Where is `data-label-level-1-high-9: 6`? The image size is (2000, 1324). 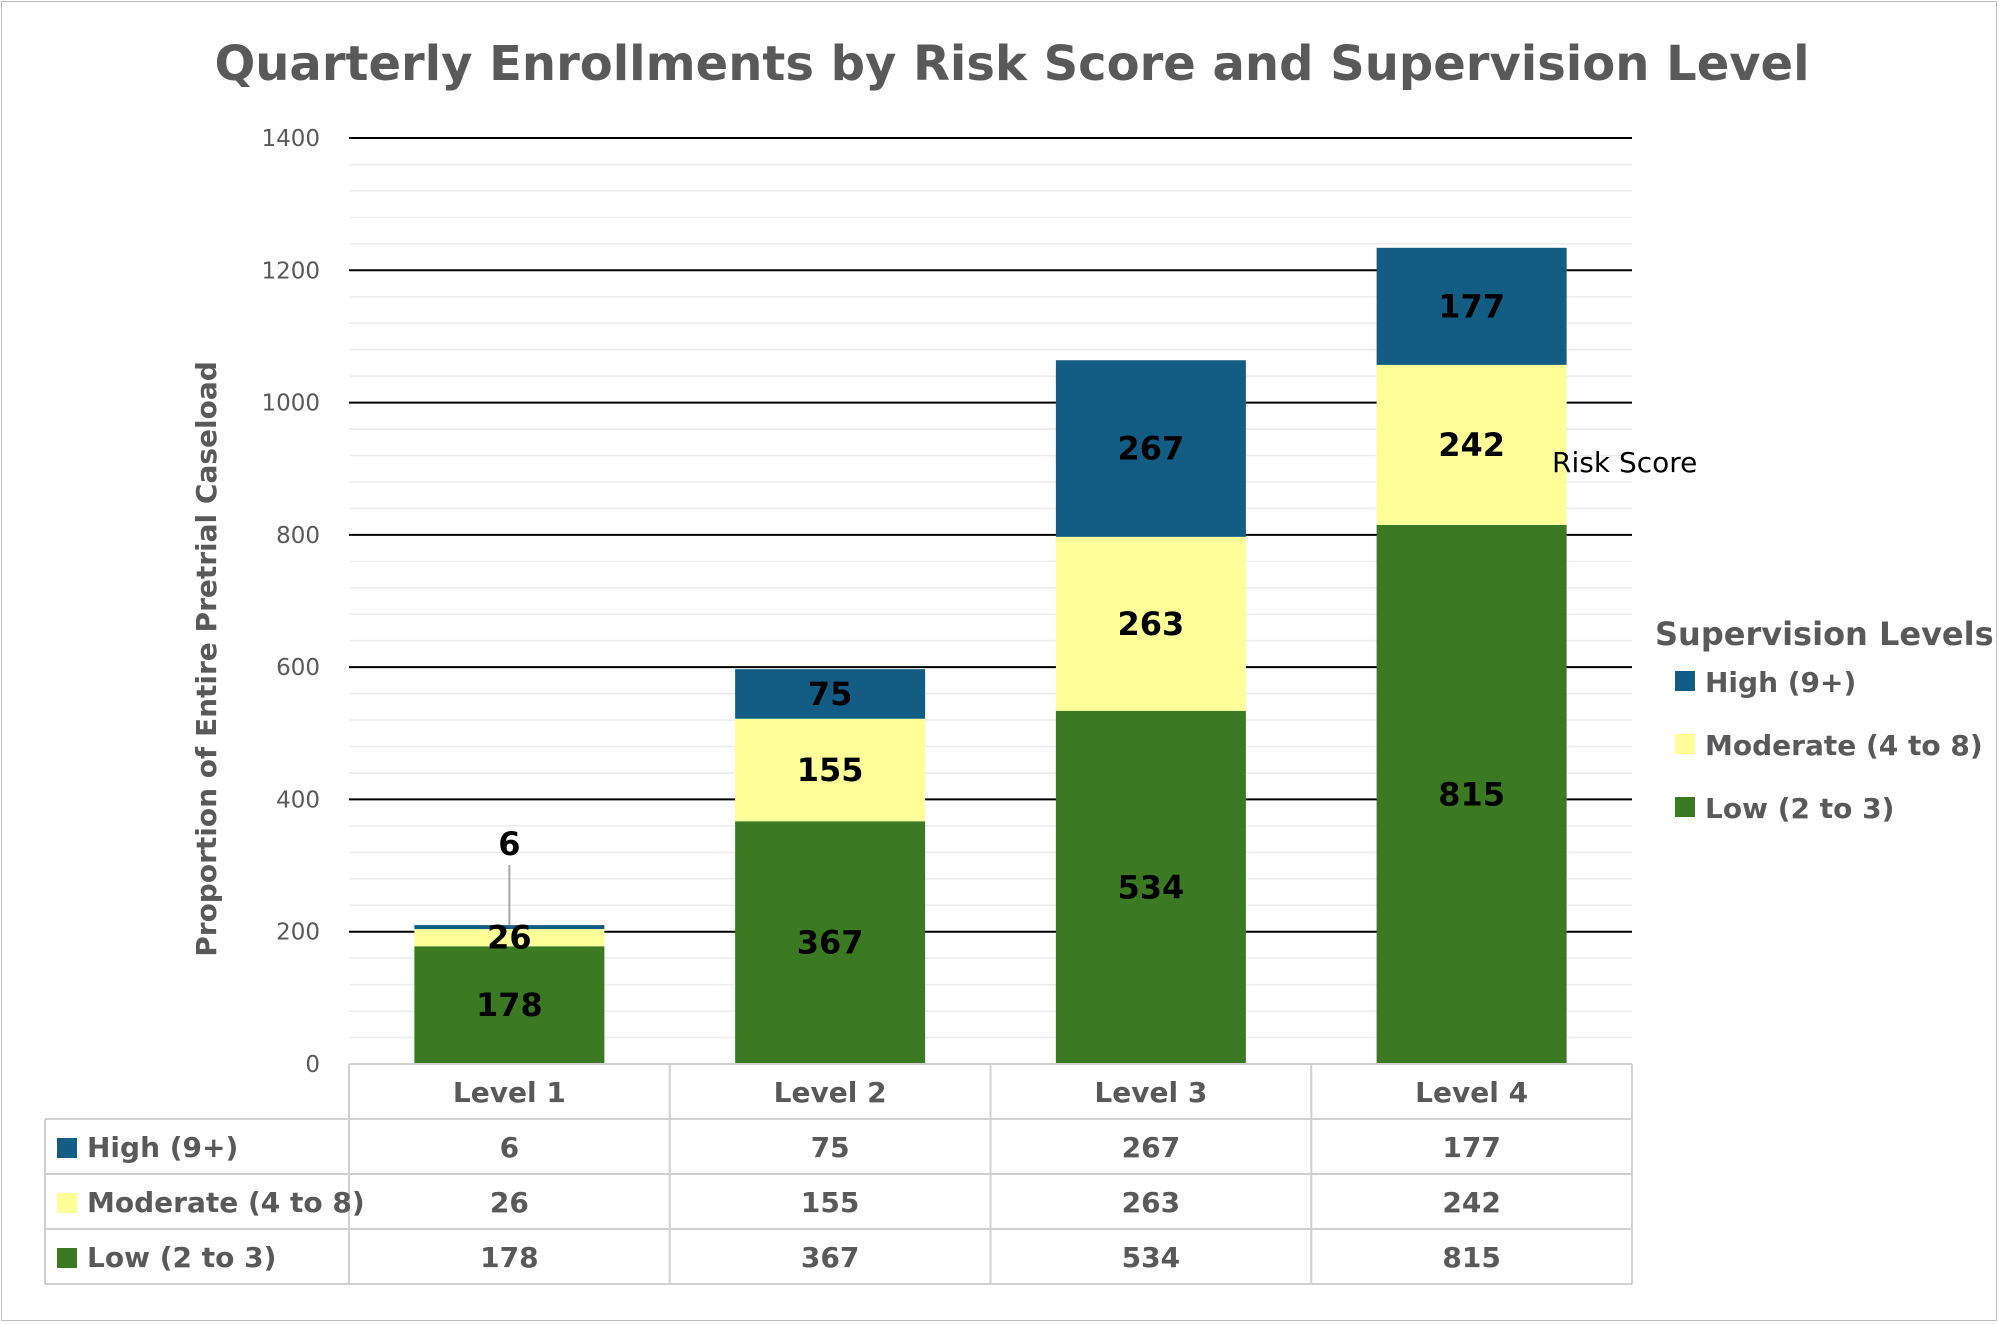
data-label-level-1-high-9: 6 is located at coordinates (509, 844).